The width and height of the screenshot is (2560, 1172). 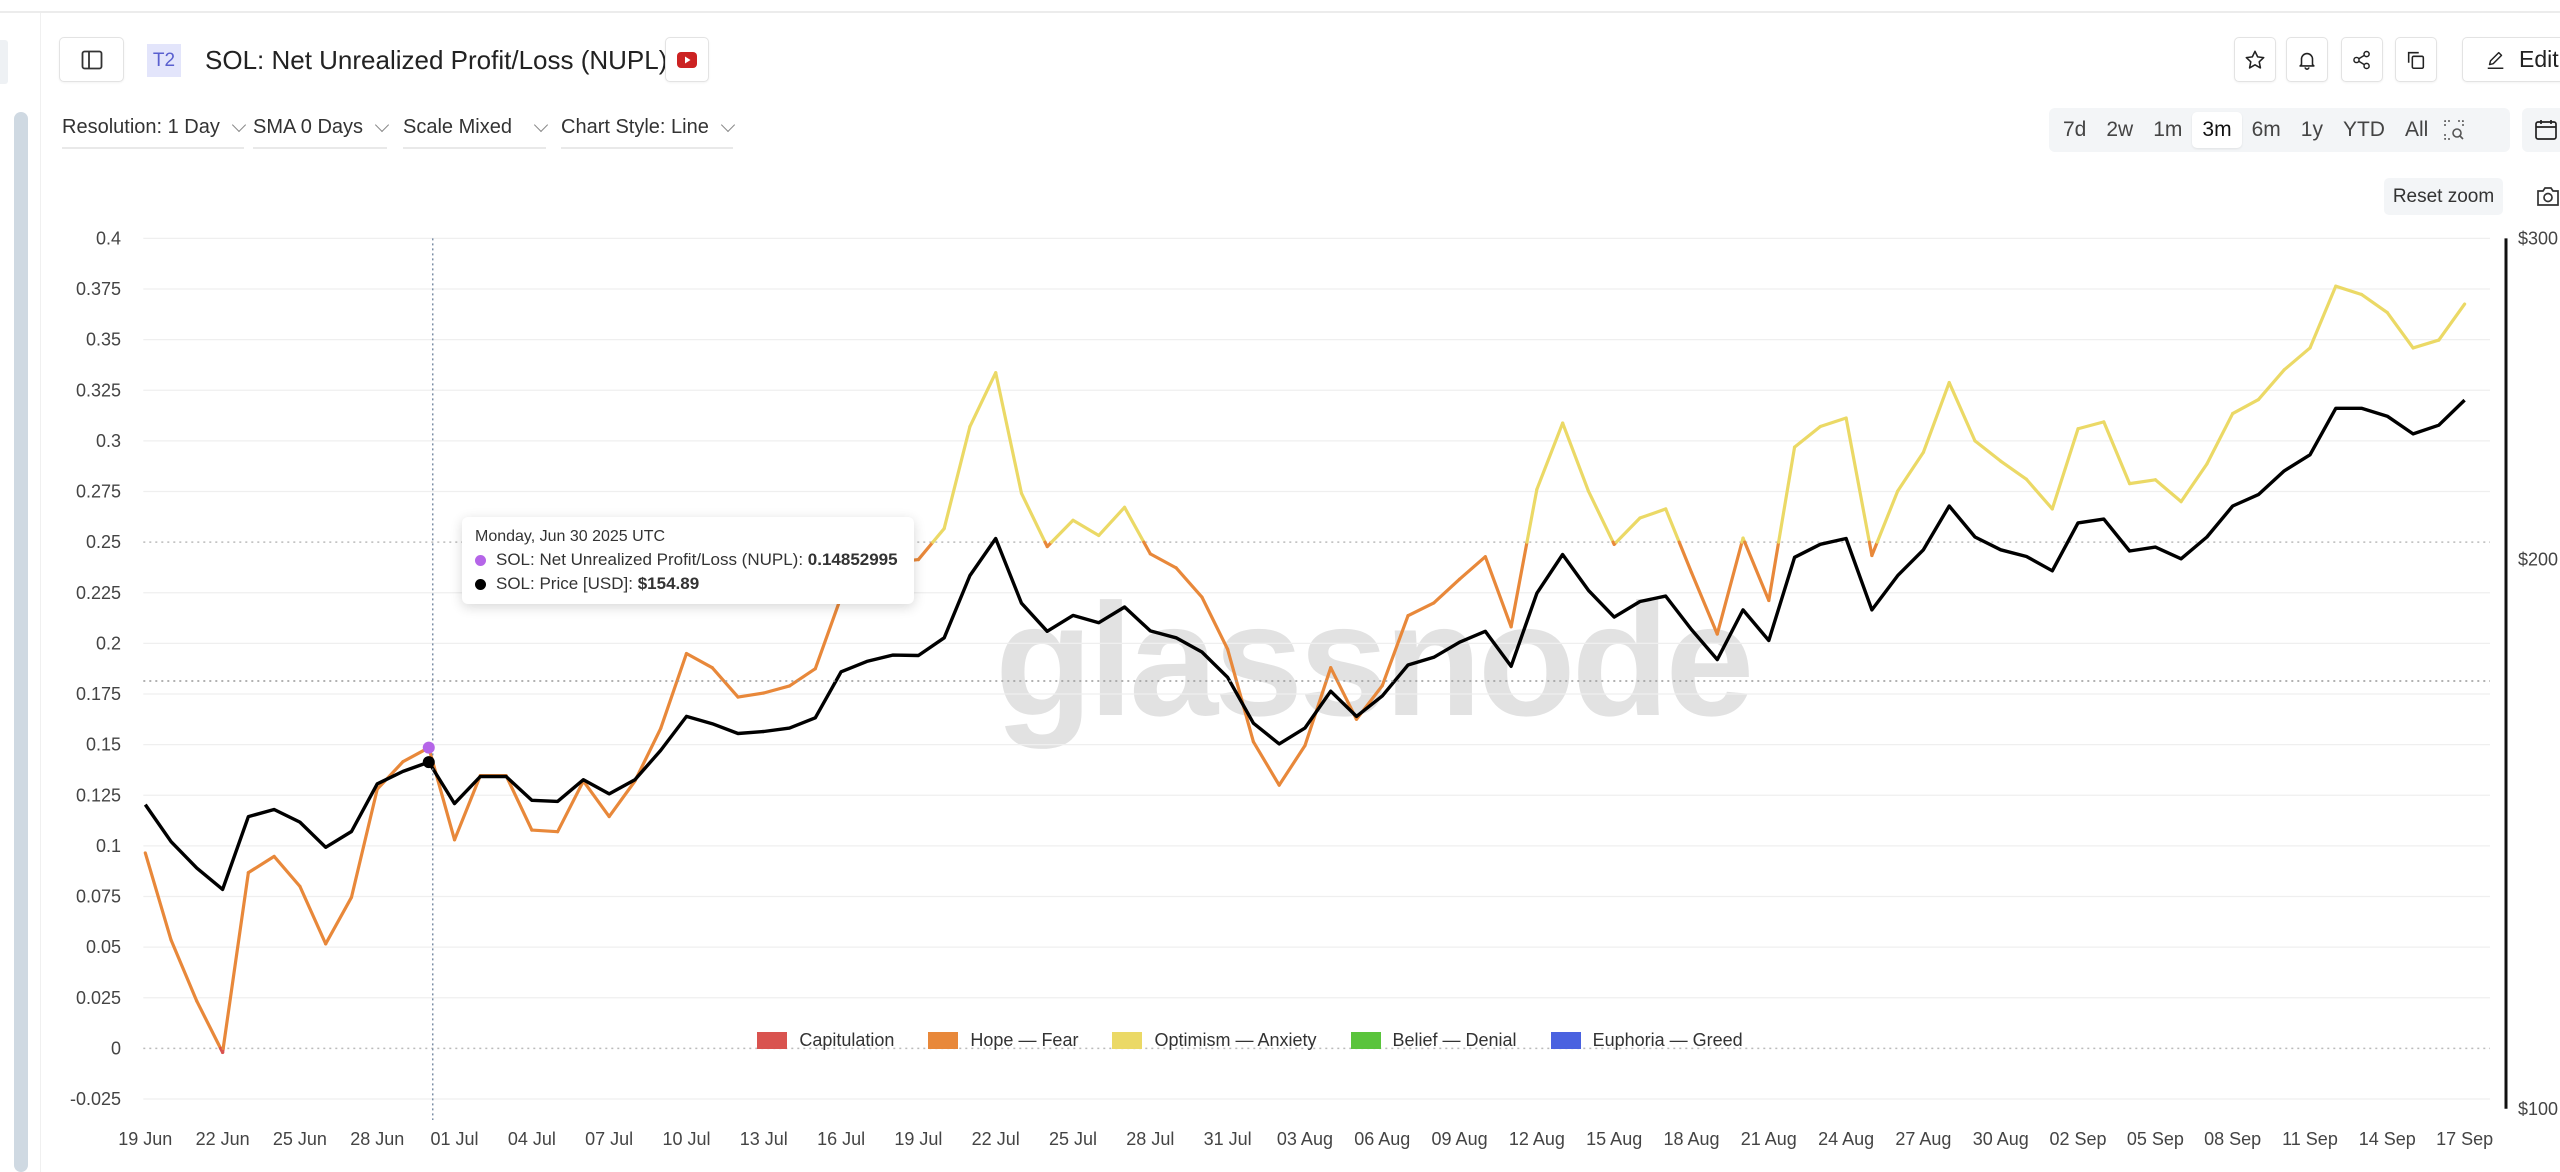 I want to click on alert-button, so click(x=2307, y=59).